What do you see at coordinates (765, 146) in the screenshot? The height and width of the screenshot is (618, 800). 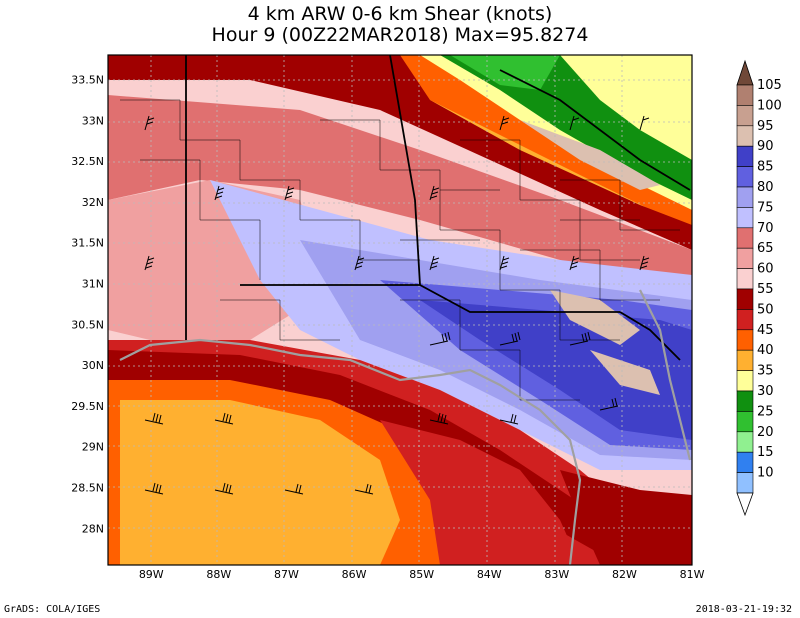 I see `colorbar-level-label: 90` at bounding box center [765, 146].